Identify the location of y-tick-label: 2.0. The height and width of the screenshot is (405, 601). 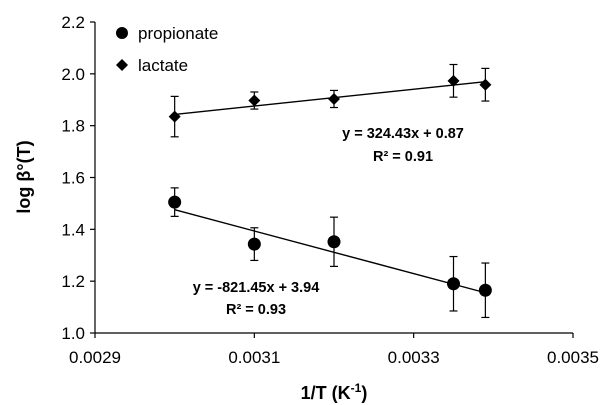
(73, 74).